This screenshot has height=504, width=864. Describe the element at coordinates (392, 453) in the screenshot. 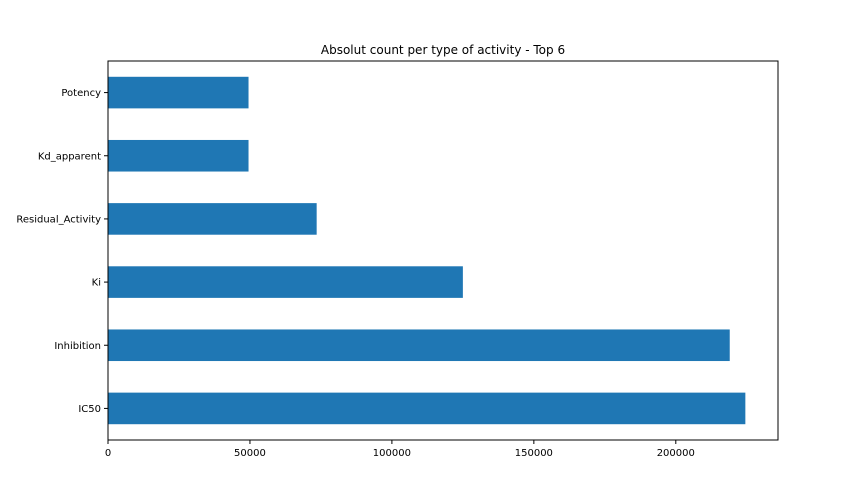

I see `x-tick-label: 100000` at that location.